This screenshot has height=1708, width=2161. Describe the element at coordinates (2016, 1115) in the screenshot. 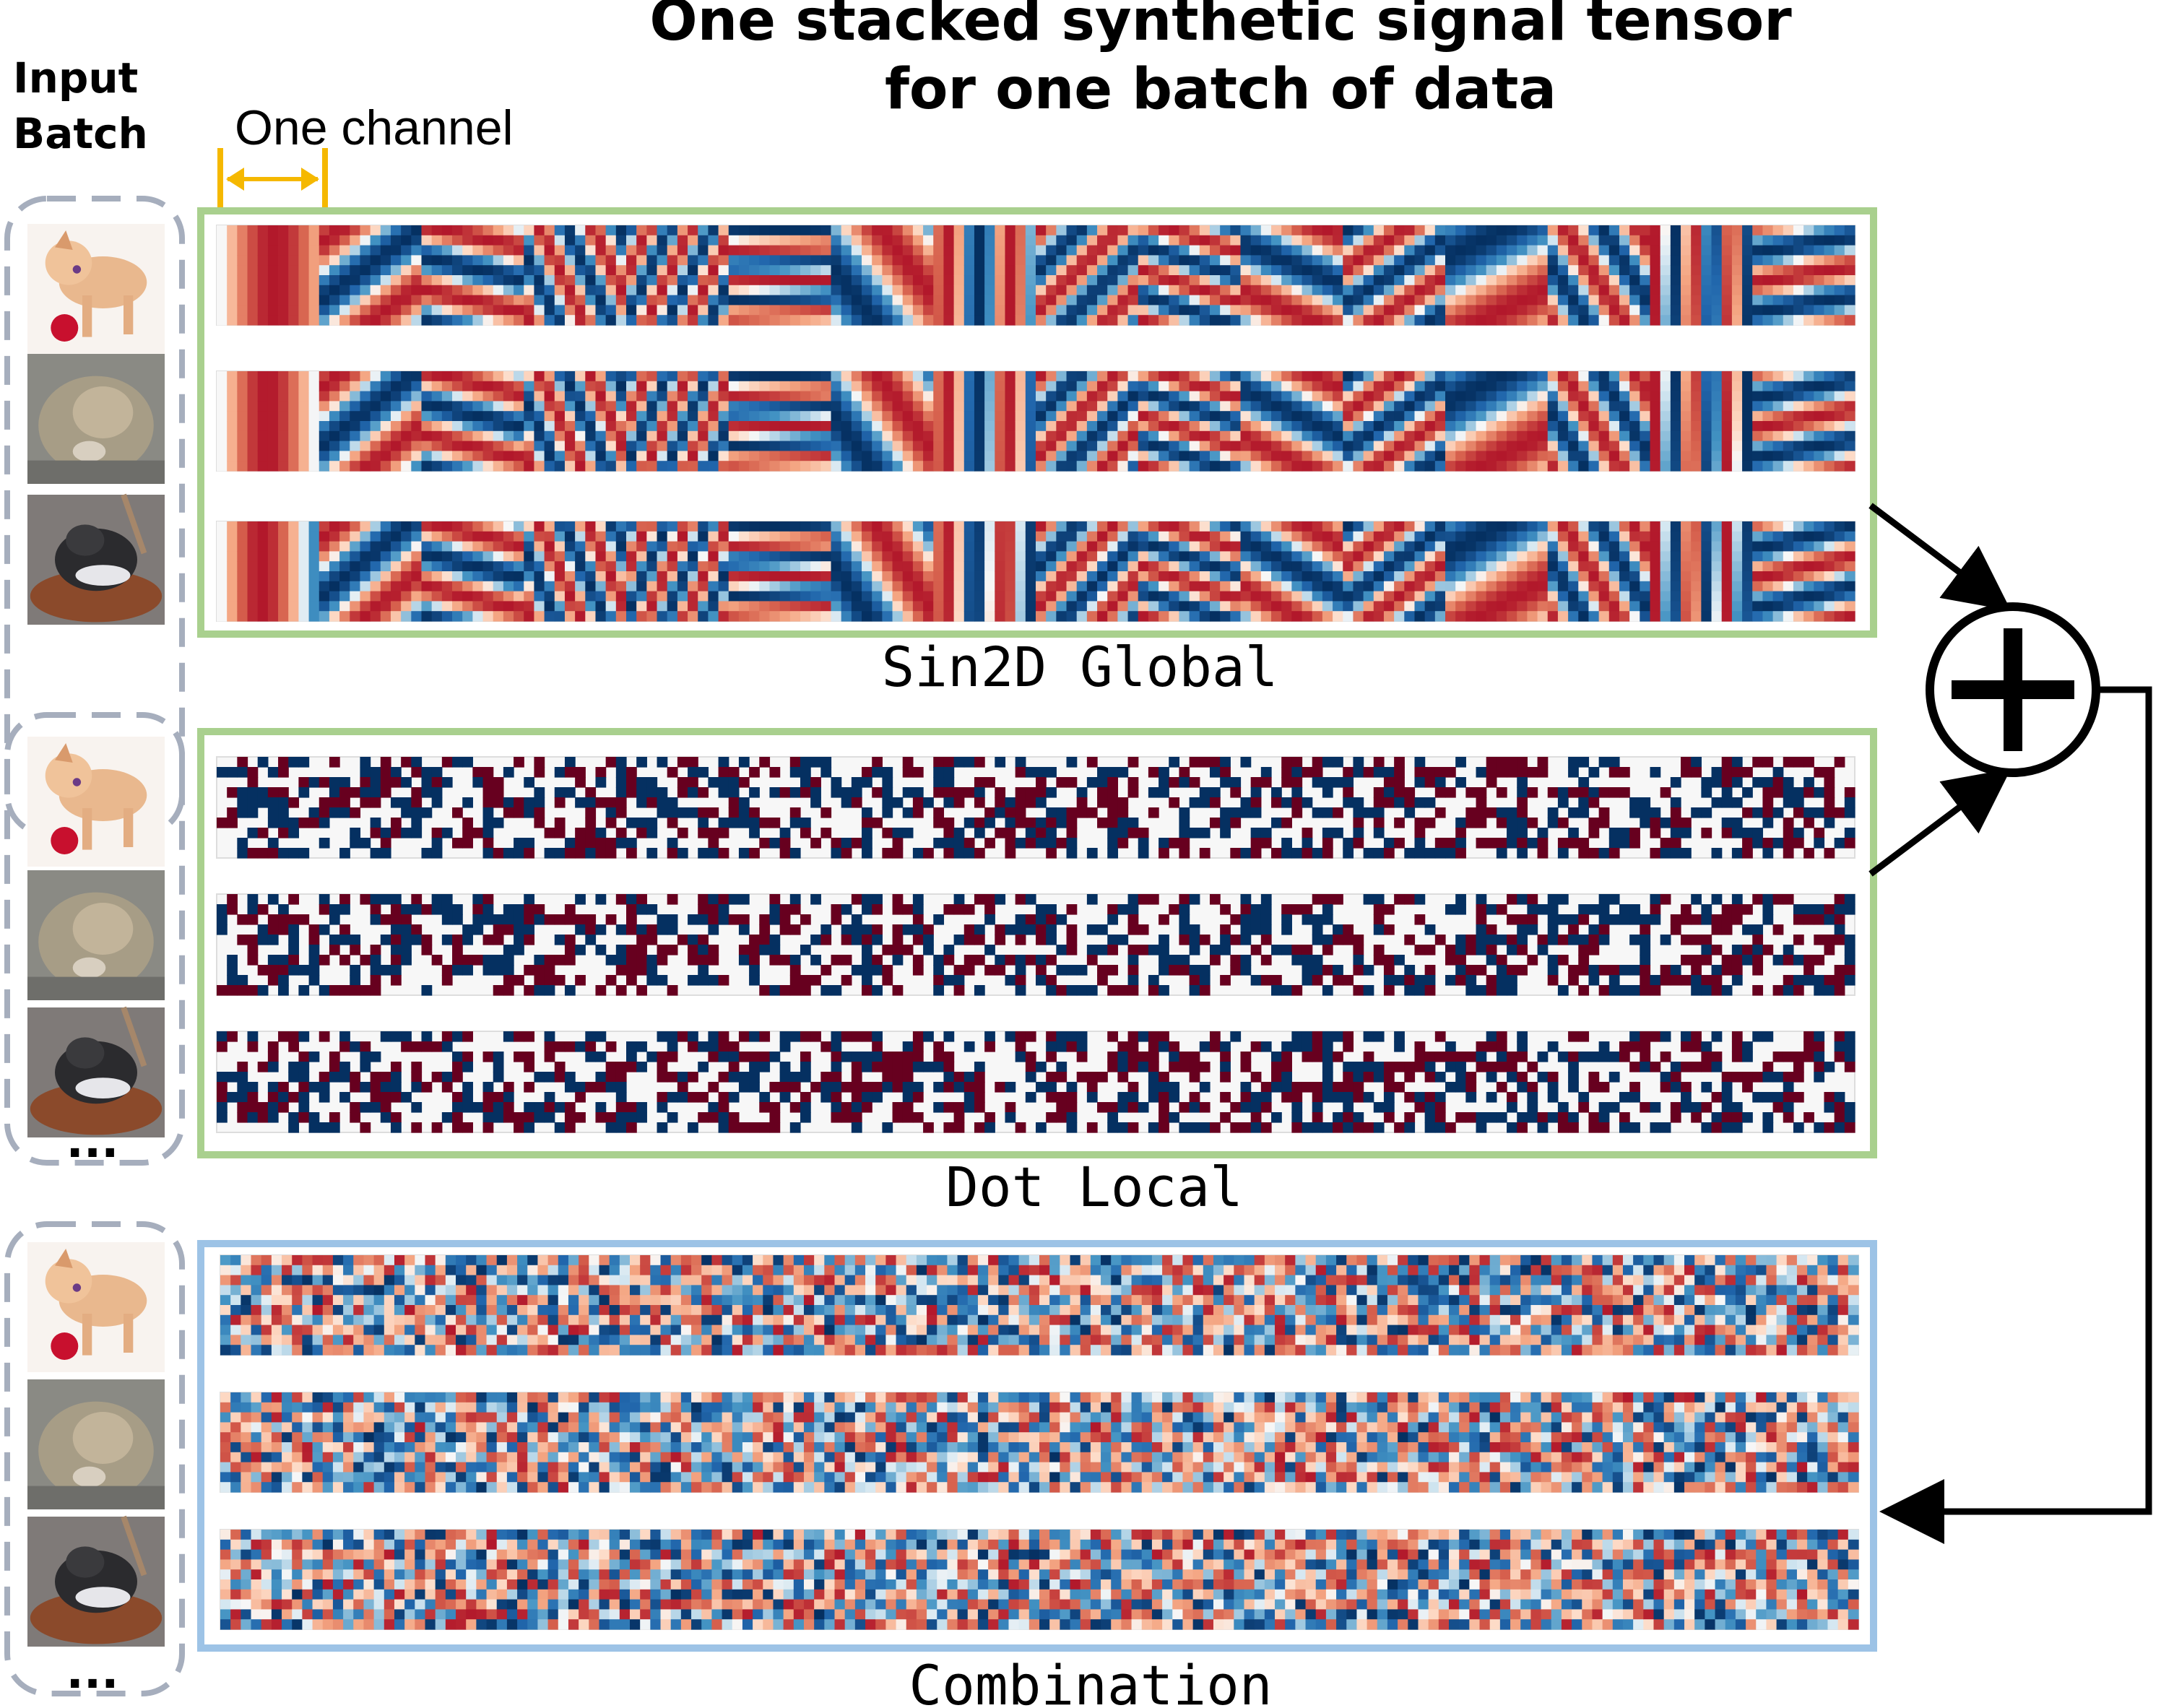

I see `arrow-plus-to-combination` at that location.